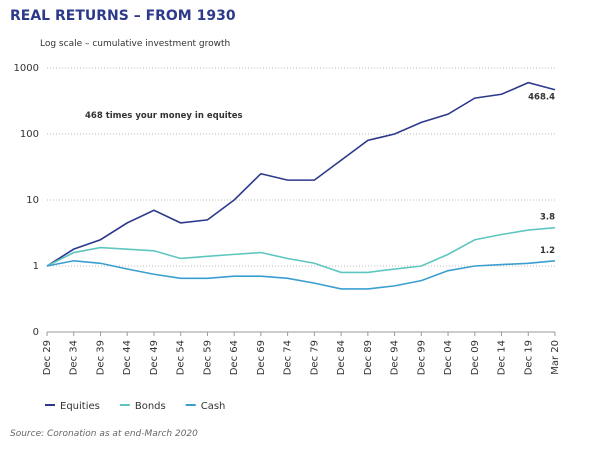  Describe the element at coordinates (288, 357) in the screenshot. I see `x-tick-label: Dec 74` at that location.